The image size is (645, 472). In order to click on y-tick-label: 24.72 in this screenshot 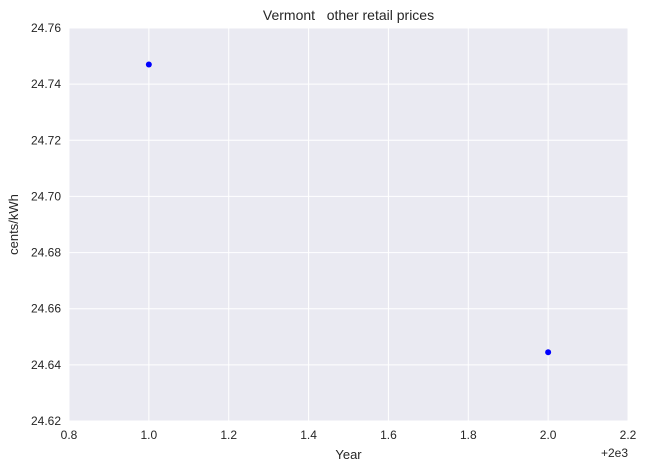, I will do `click(46, 140)`.